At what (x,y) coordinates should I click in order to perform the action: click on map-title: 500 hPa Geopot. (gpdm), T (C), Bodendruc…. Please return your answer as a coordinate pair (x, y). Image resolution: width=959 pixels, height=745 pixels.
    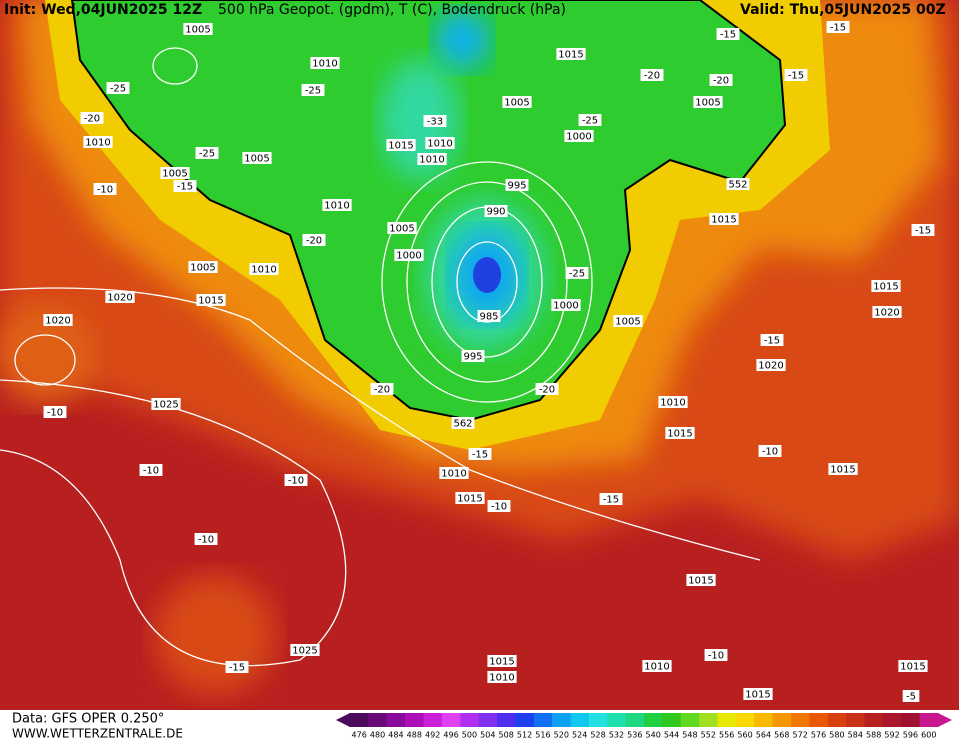
    Looking at the image, I should click on (392, 10).